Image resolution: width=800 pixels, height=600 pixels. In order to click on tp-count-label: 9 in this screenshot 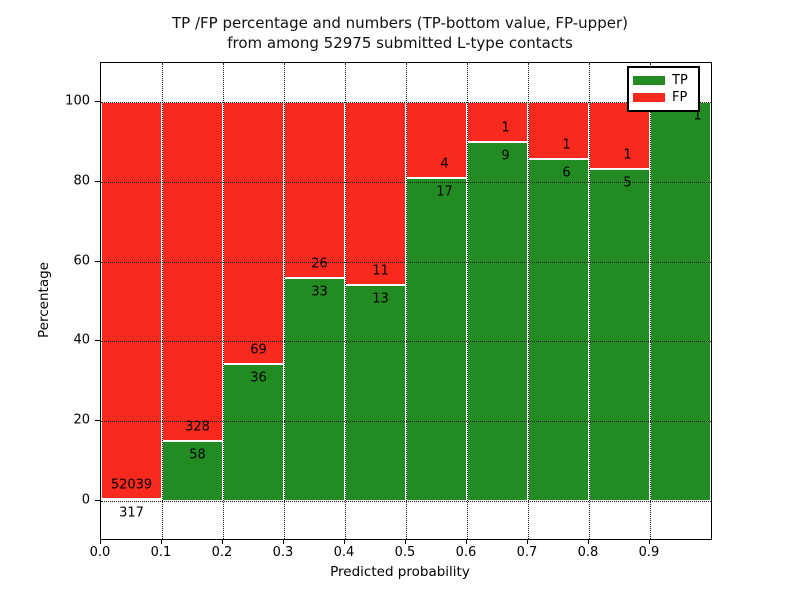, I will do `click(505, 156)`.